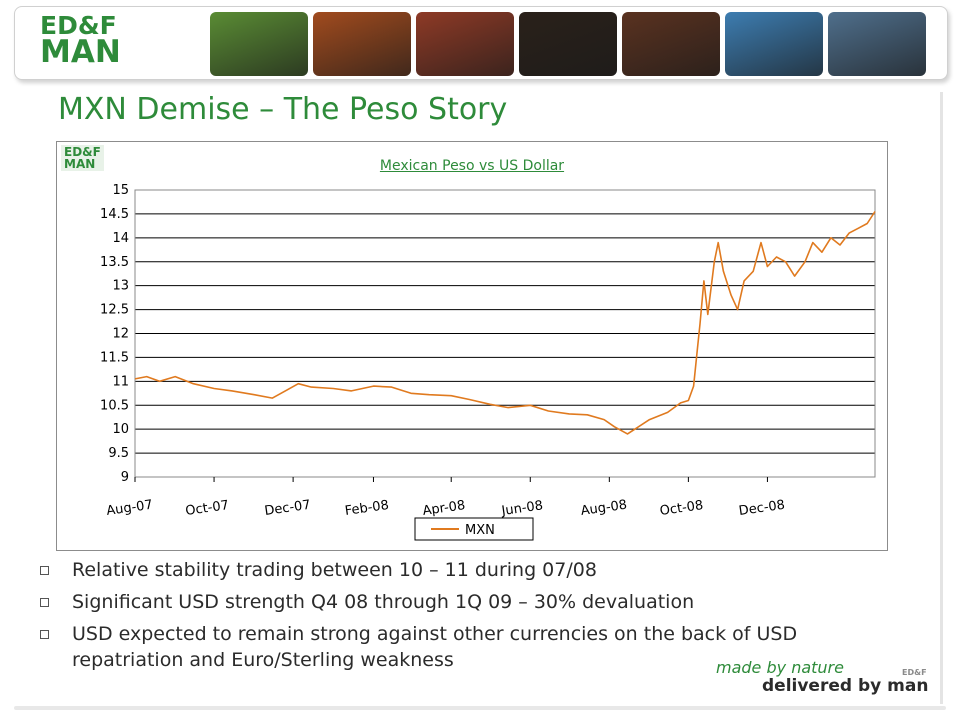 This screenshot has height=720, width=960. Describe the element at coordinates (480, 708) in the screenshot. I see `footer-bar` at that location.